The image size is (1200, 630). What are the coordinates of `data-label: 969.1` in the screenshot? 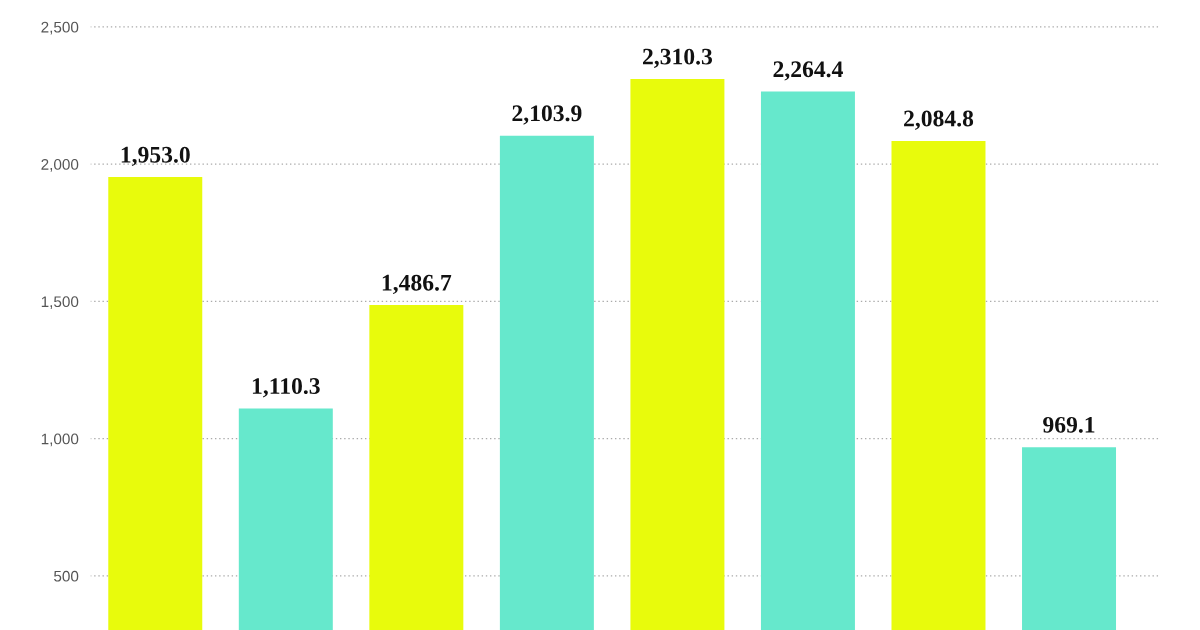 It's located at (1069, 424).